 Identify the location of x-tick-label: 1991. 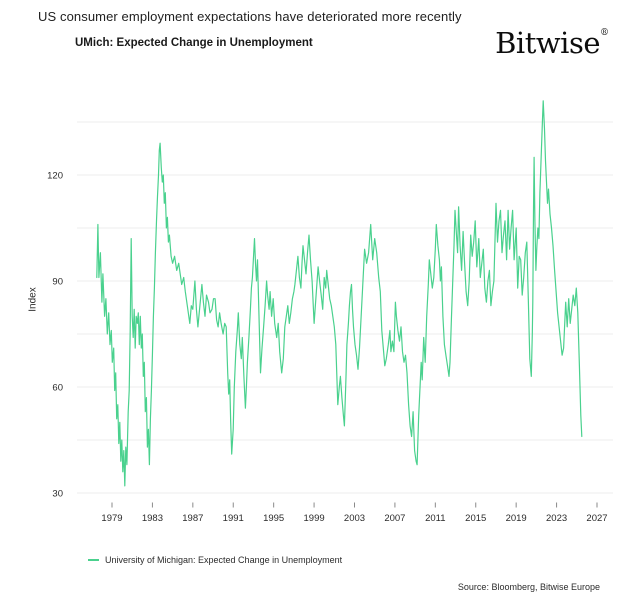
(233, 518).